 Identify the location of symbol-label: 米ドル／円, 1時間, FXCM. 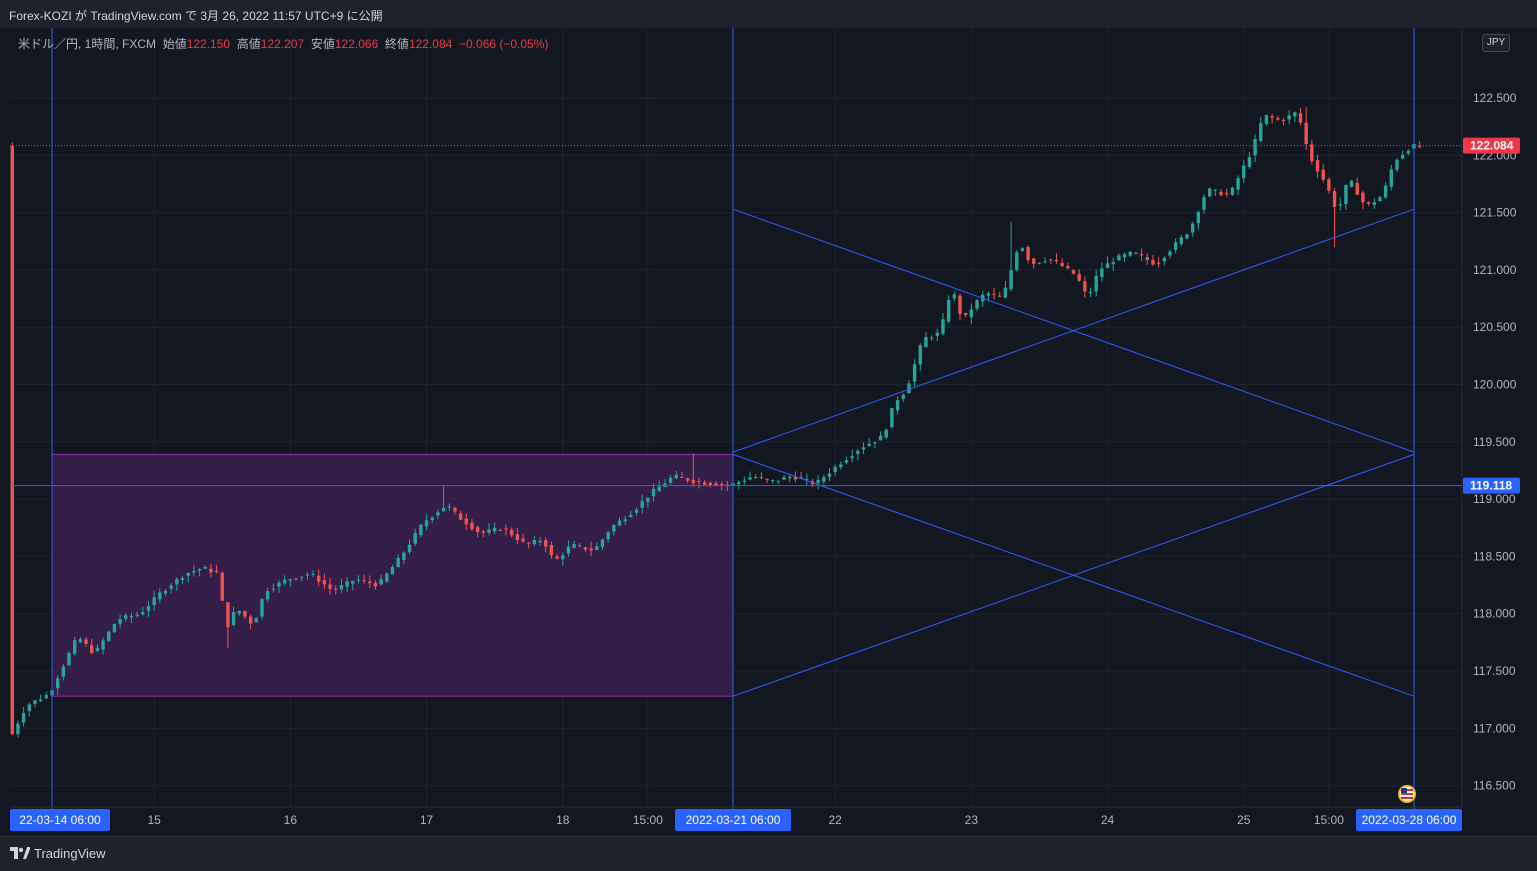
(87, 44).